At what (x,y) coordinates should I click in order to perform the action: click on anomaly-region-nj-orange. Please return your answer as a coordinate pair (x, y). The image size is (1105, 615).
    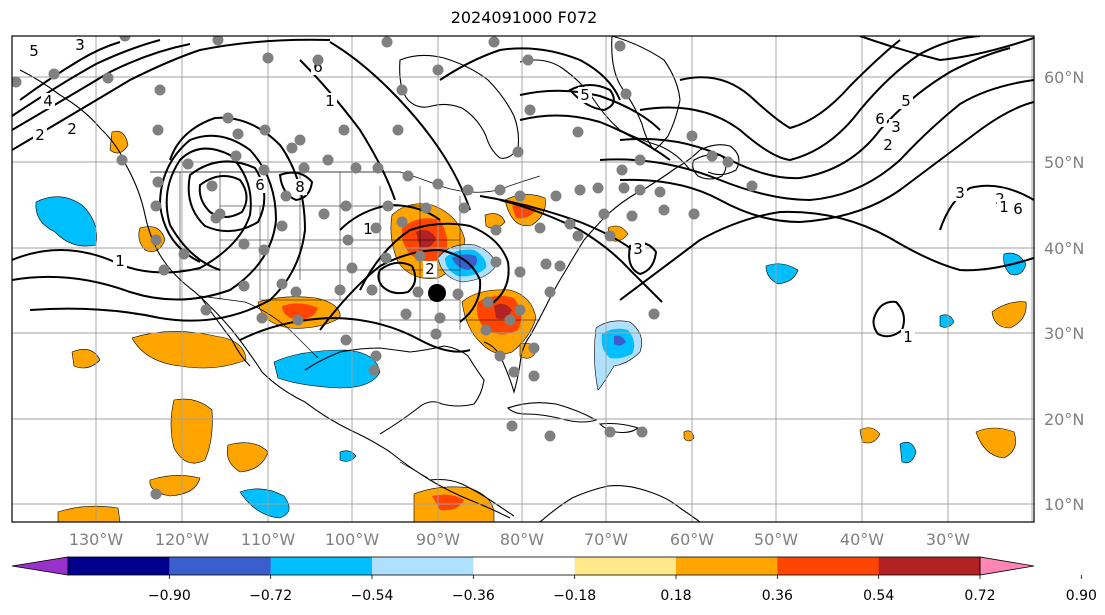
    Looking at the image, I should click on (495, 221).